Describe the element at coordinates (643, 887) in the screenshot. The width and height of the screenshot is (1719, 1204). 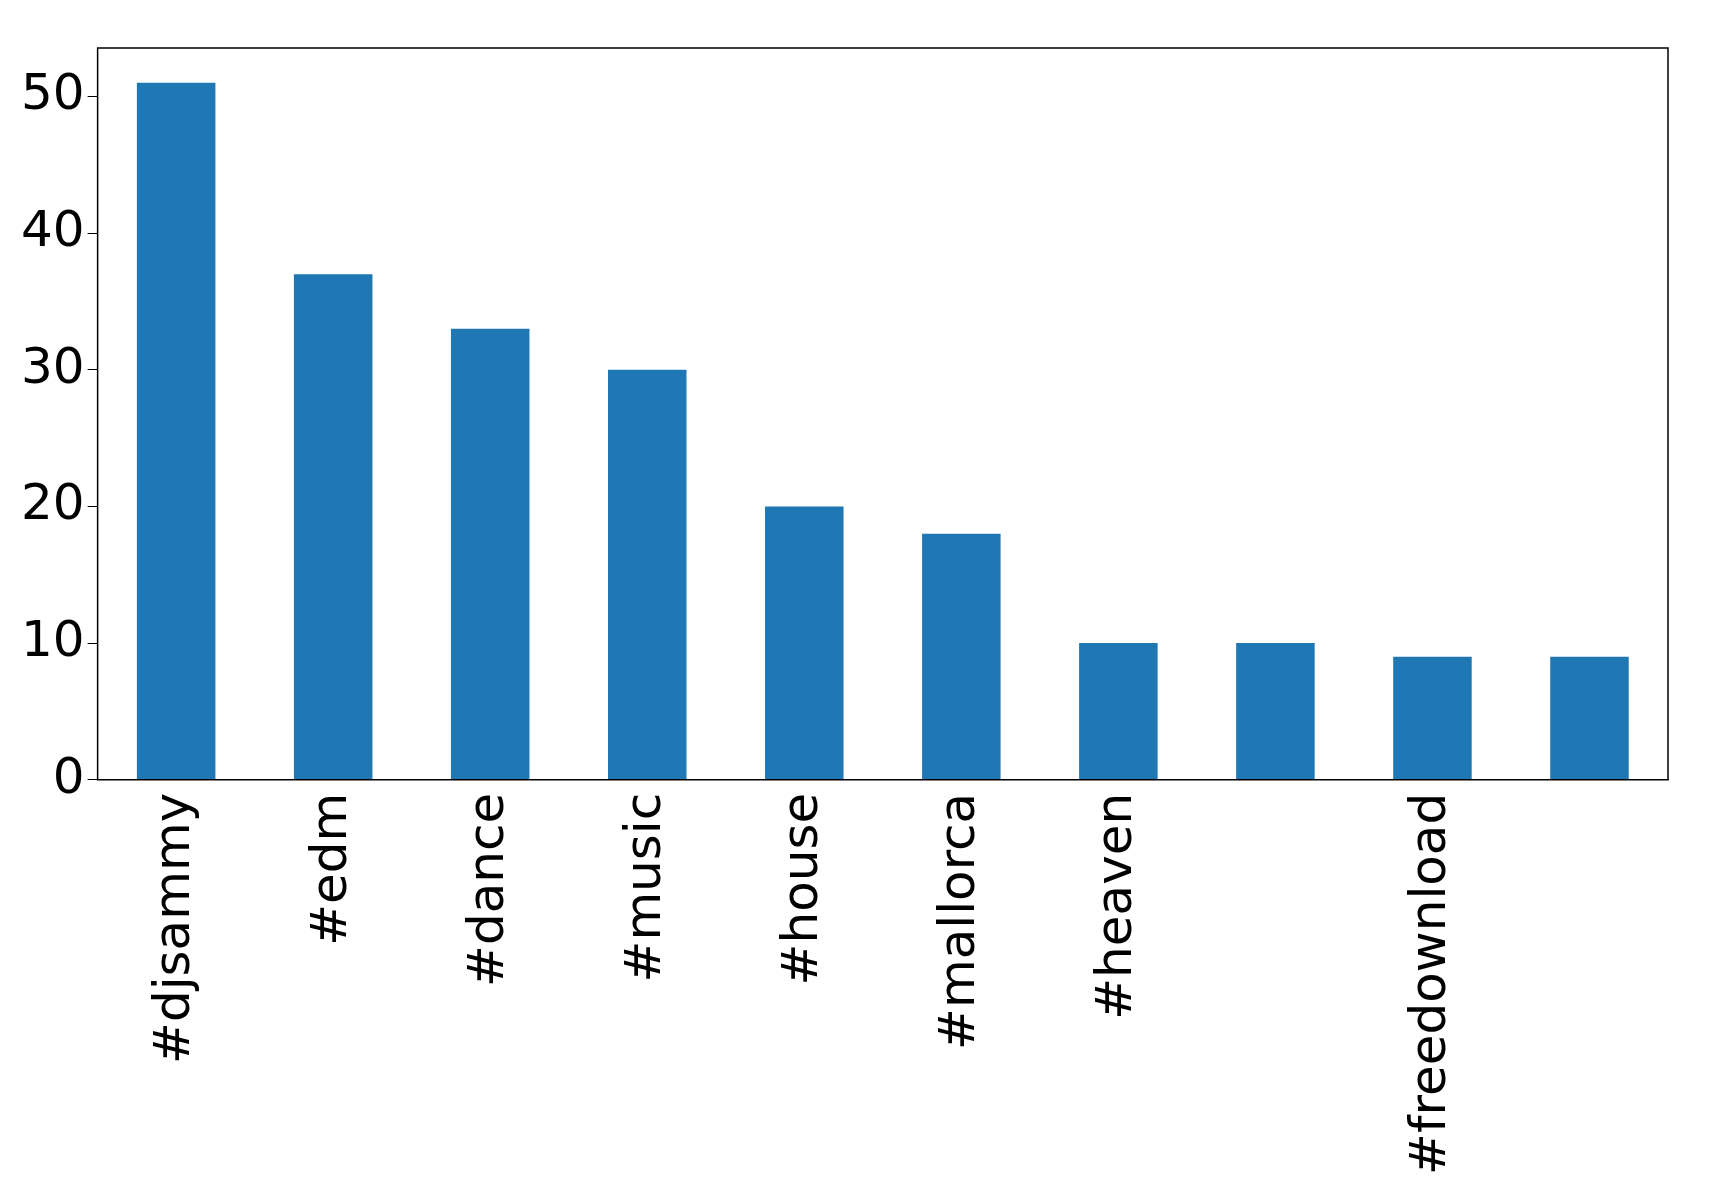
I see `x-tick-label: #music` at that location.